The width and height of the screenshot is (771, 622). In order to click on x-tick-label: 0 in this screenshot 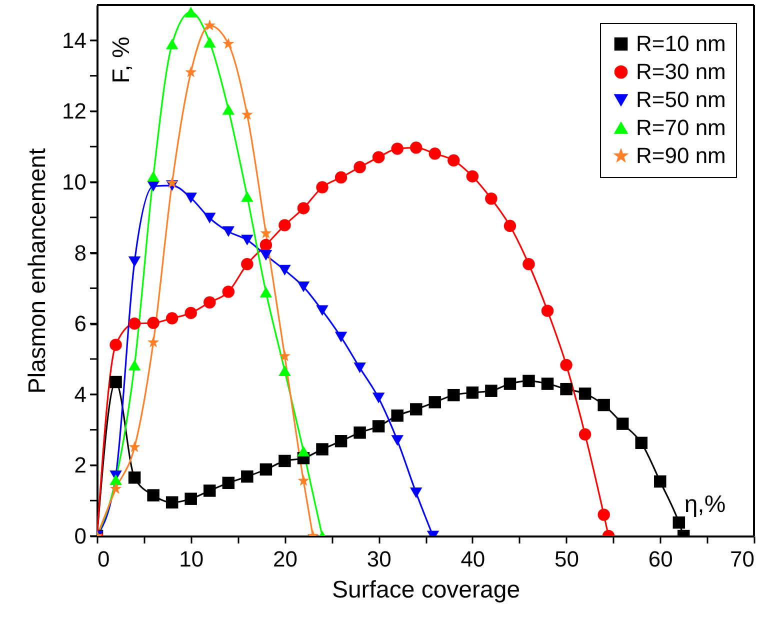, I will do `click(104, 559)`.